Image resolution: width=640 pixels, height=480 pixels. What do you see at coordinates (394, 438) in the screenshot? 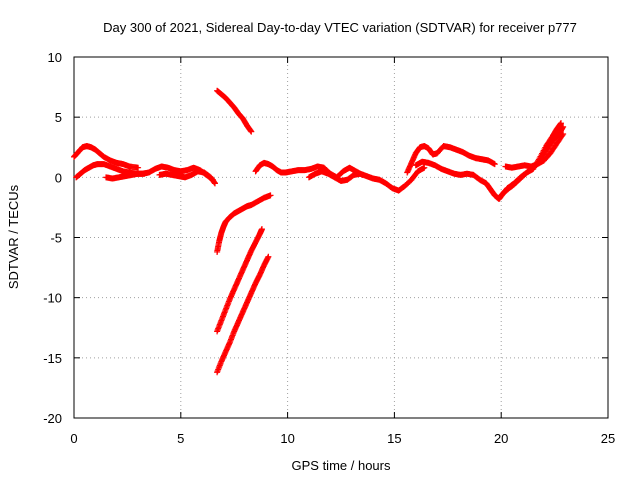
I see `x-tick-label: 15` at bounding box center [394, 438].